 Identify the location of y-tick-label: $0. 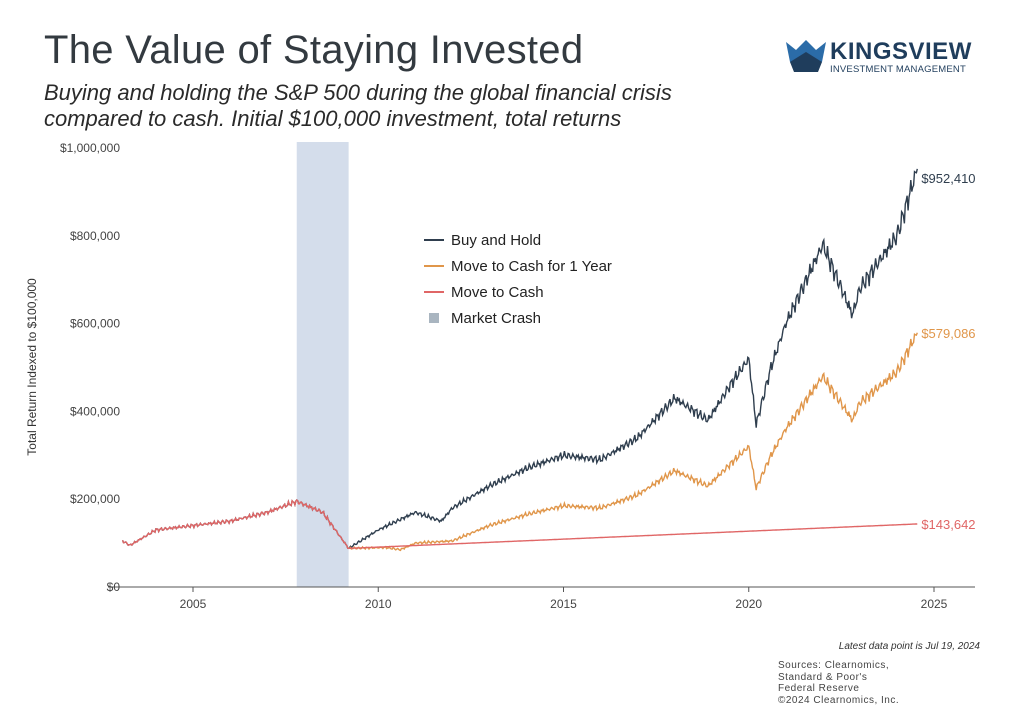
(114, 587).